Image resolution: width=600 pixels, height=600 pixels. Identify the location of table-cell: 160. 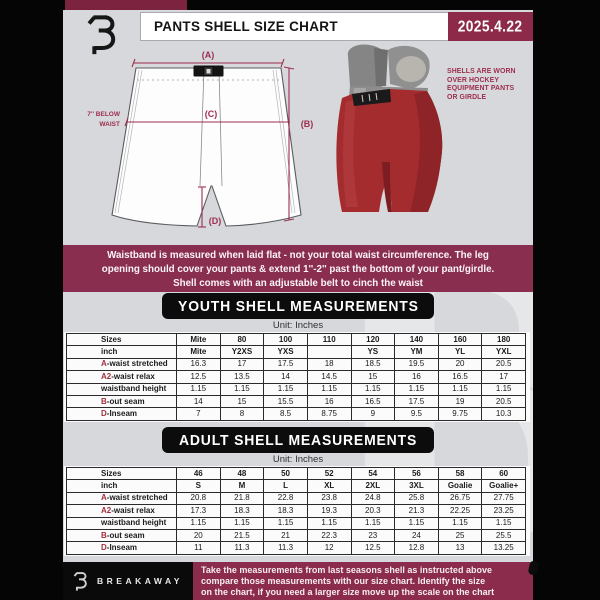
(460, 339).